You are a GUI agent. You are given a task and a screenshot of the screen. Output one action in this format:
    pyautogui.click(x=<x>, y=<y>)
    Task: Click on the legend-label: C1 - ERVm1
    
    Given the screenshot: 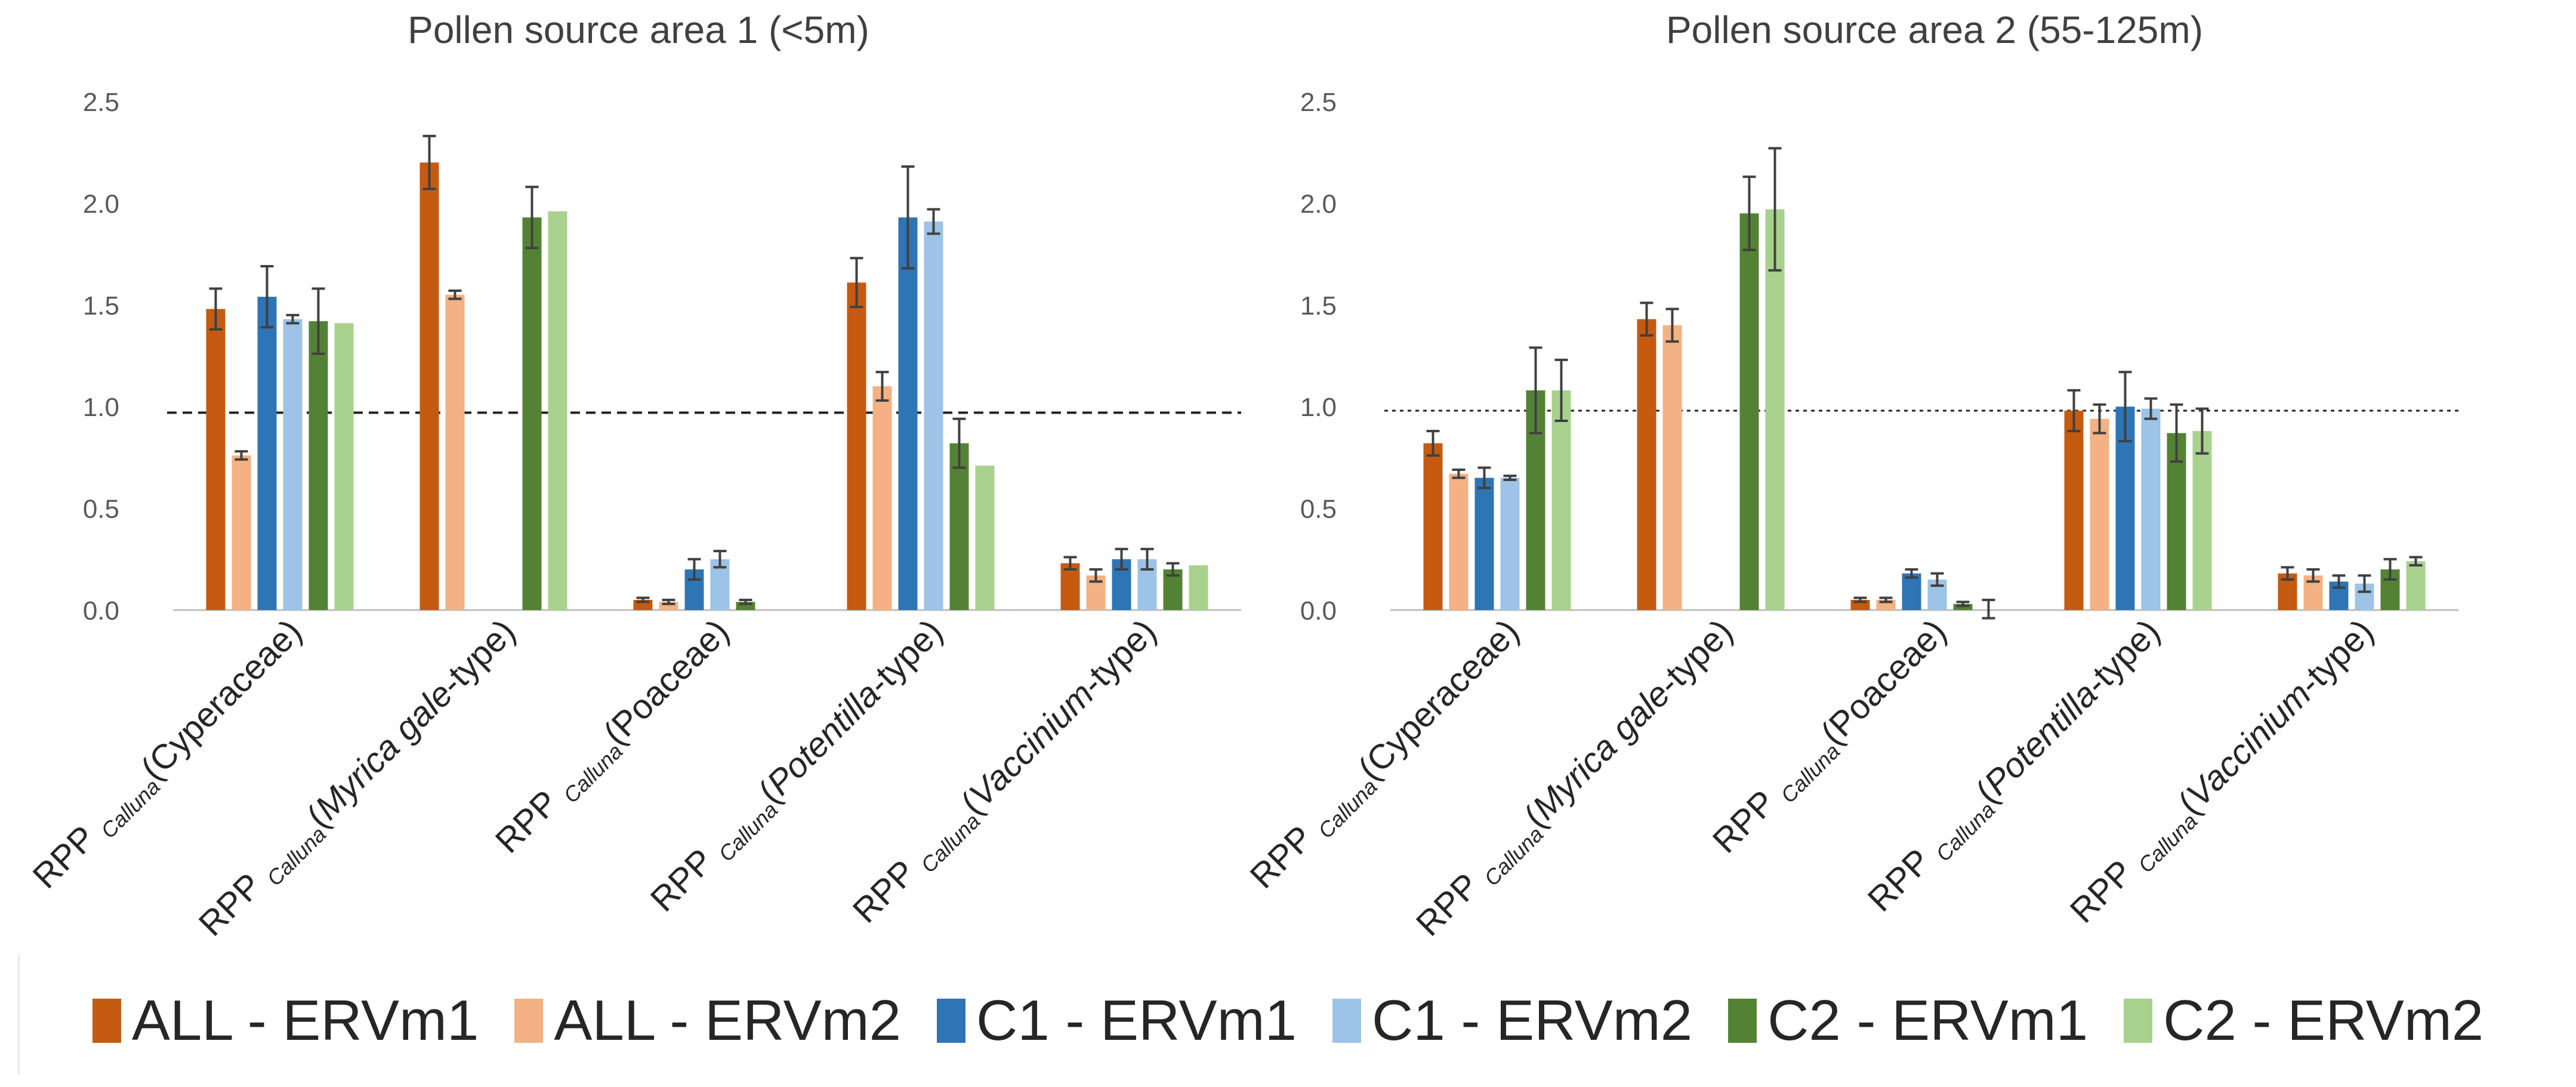 What is the action you would take?
    pyautogui.click(x=1136, y=1020)
    